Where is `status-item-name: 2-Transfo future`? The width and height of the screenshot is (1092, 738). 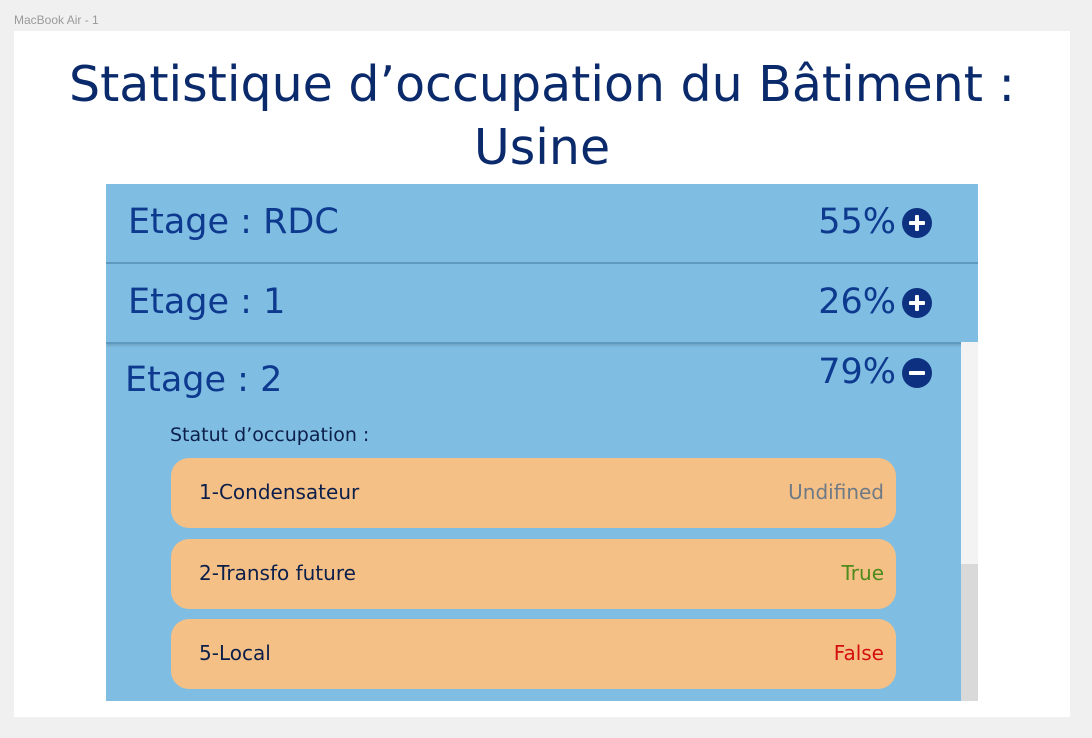
status-item-name: 2-Transfo future is located at coordinates (277, 573).